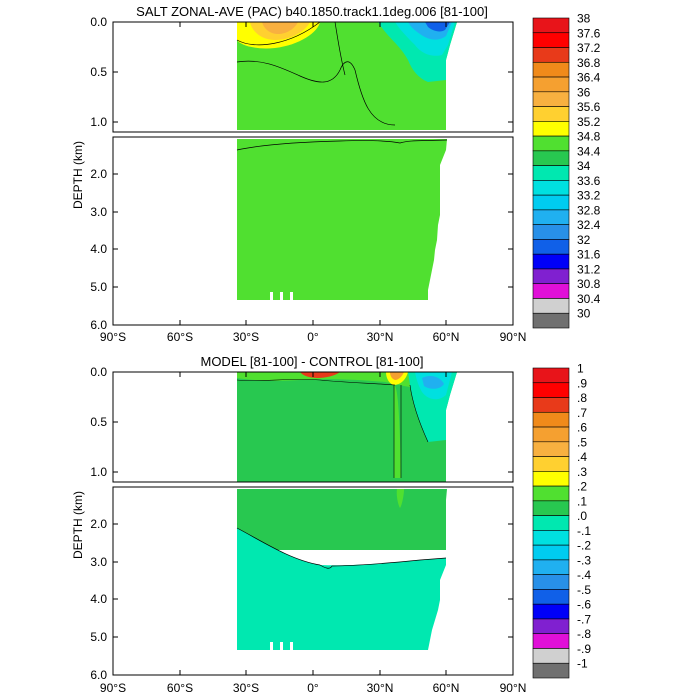  What do you see at coordinates (582, 398) in the screenshot?
I see `colorbar-level-label: .8` at bounding box center [582, 398].